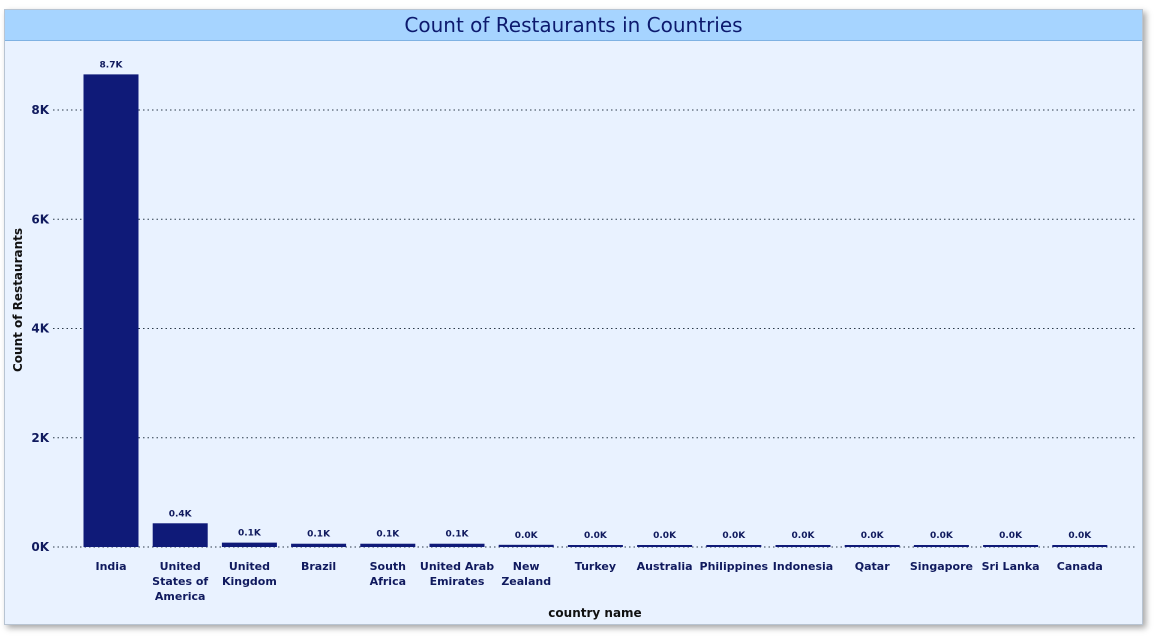  I want to click on x-tick-label: Brazil, so click(318, 566).